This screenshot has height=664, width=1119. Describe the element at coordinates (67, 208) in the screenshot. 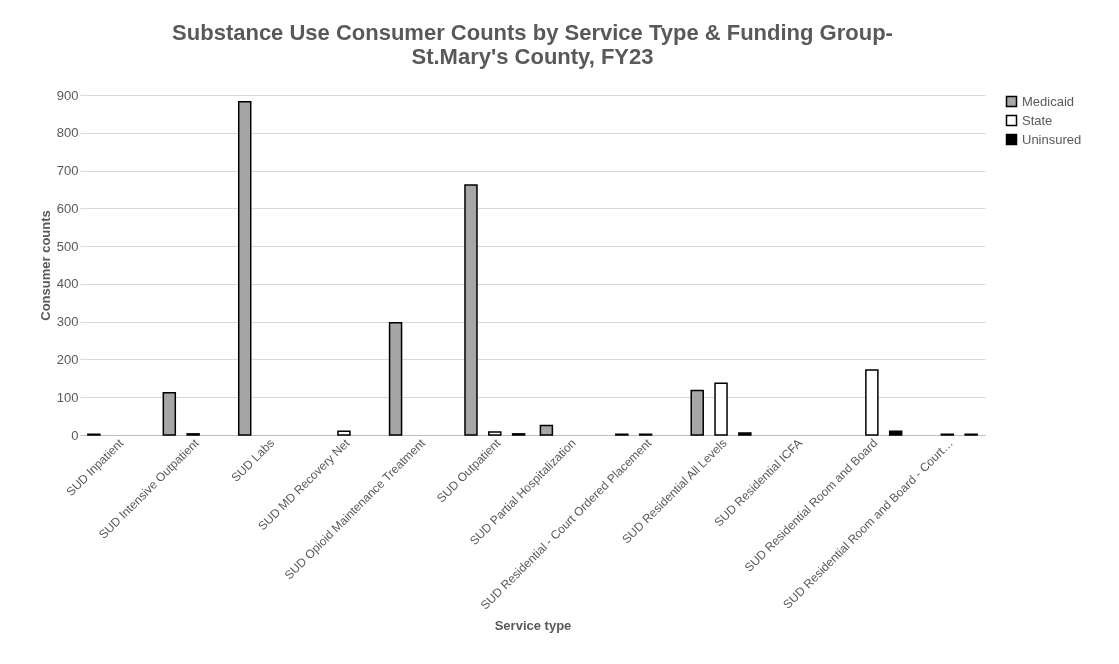

I see `y-tick-label: 600` at that location.